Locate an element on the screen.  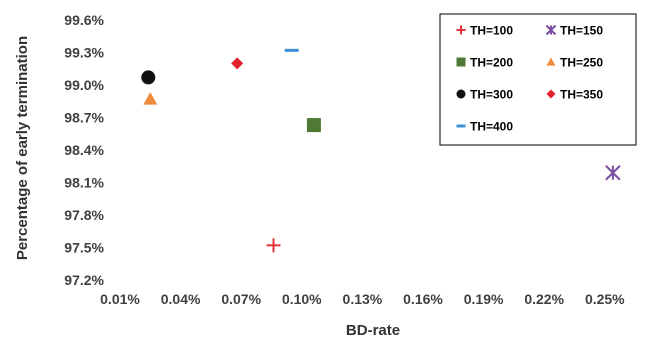
x-tick-label: 0.13% is located at coordinates (363, 299).